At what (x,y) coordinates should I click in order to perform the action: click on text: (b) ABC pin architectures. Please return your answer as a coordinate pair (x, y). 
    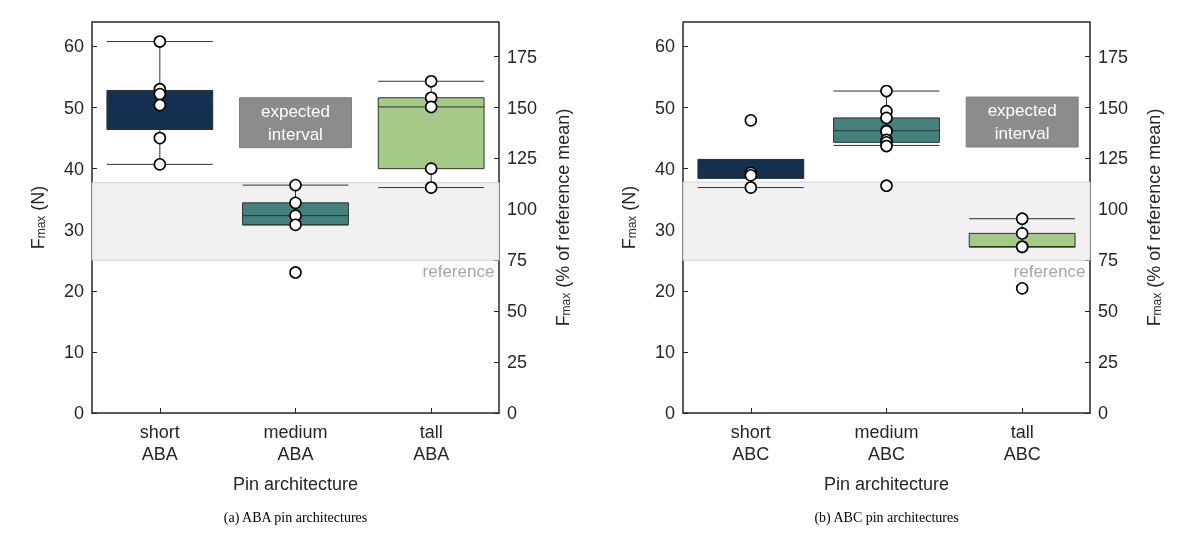
    Looking at the image, I should click on (886, 517).